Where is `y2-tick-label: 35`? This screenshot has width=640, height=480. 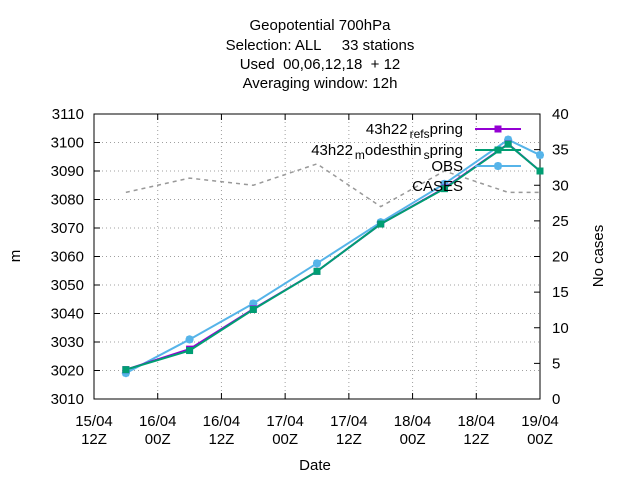
y2-tick-label: 35 is located at coordinates (560, 150).